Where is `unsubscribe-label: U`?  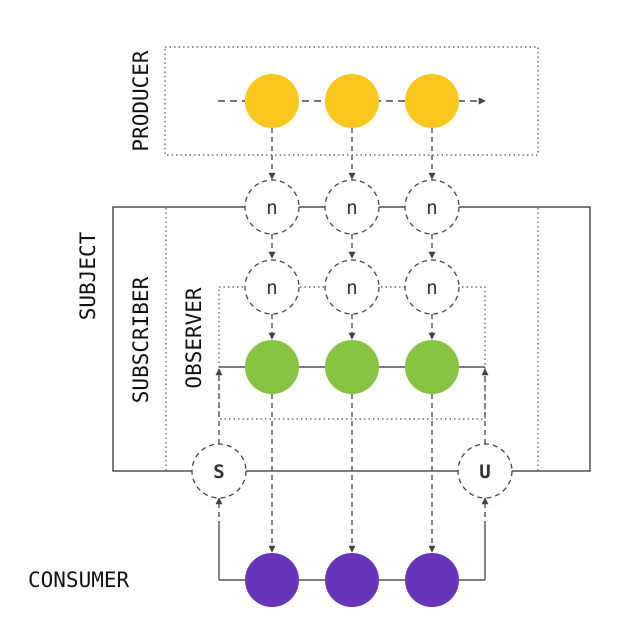 unsubscribe-label: U is located at coordinates (484, 472).